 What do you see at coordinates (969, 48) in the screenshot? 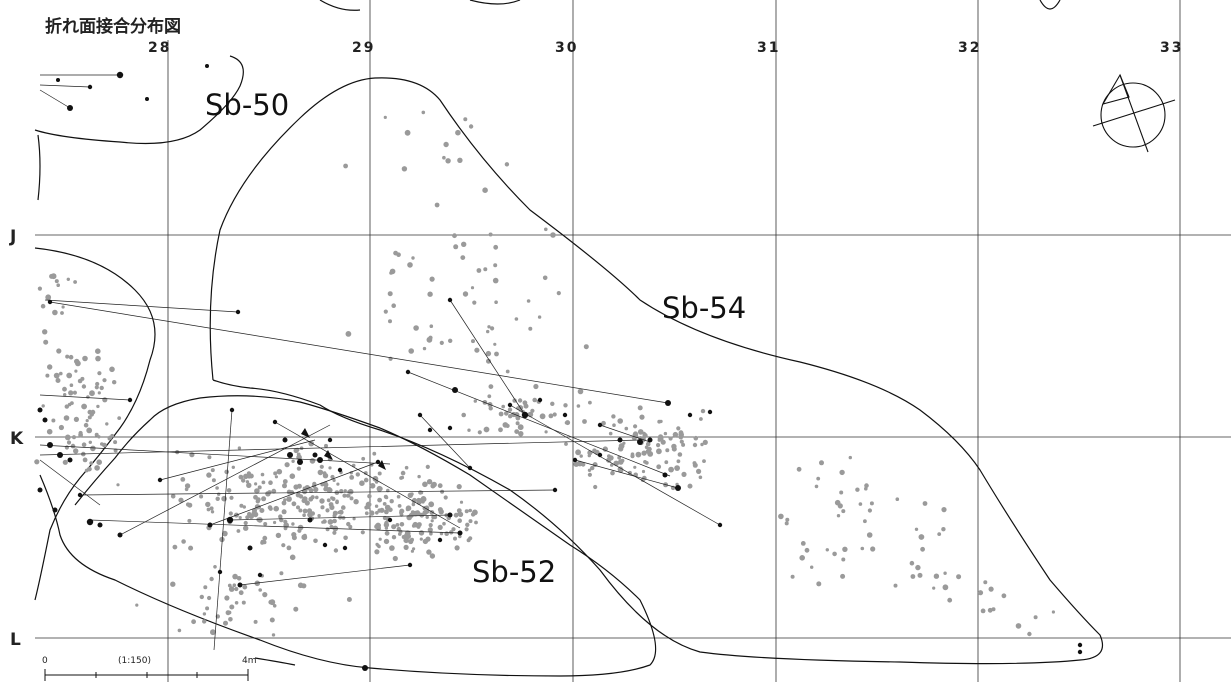
I see `column-label-32: 32` at bounding box center [969, 48].